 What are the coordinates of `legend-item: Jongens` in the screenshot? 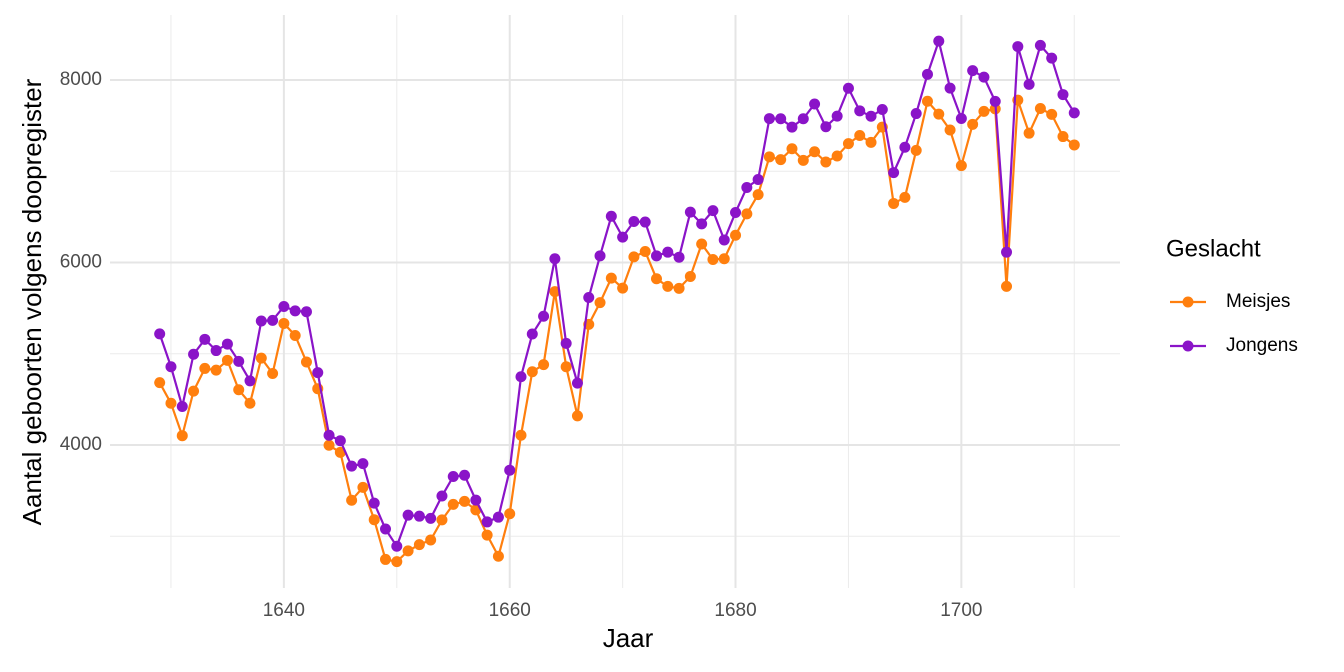 It's located at (1234, 345).